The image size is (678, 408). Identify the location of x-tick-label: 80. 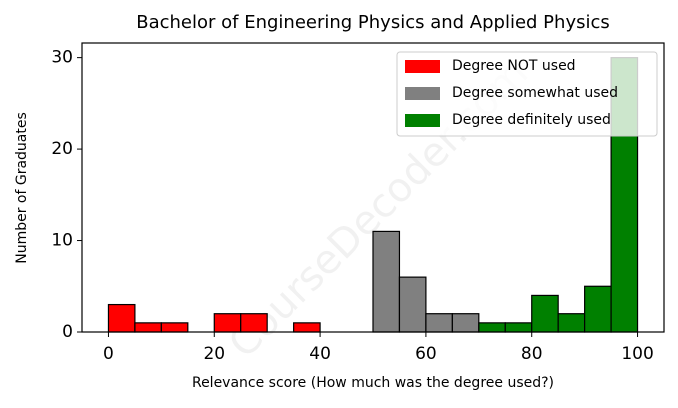
(532, 354).